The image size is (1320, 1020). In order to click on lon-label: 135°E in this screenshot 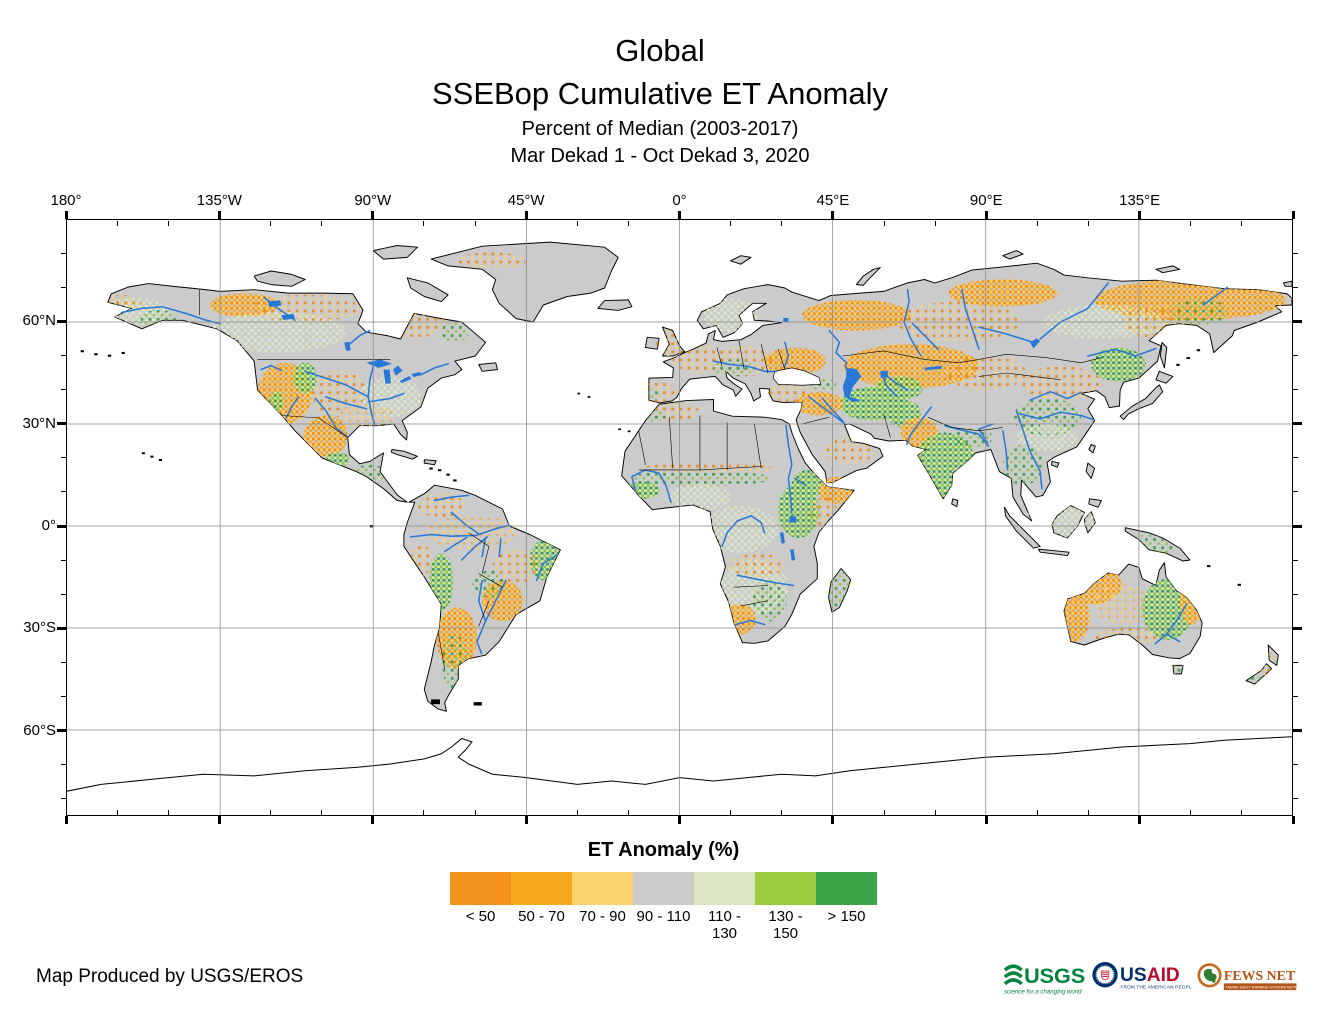, I will do `click(1140, 200)`.